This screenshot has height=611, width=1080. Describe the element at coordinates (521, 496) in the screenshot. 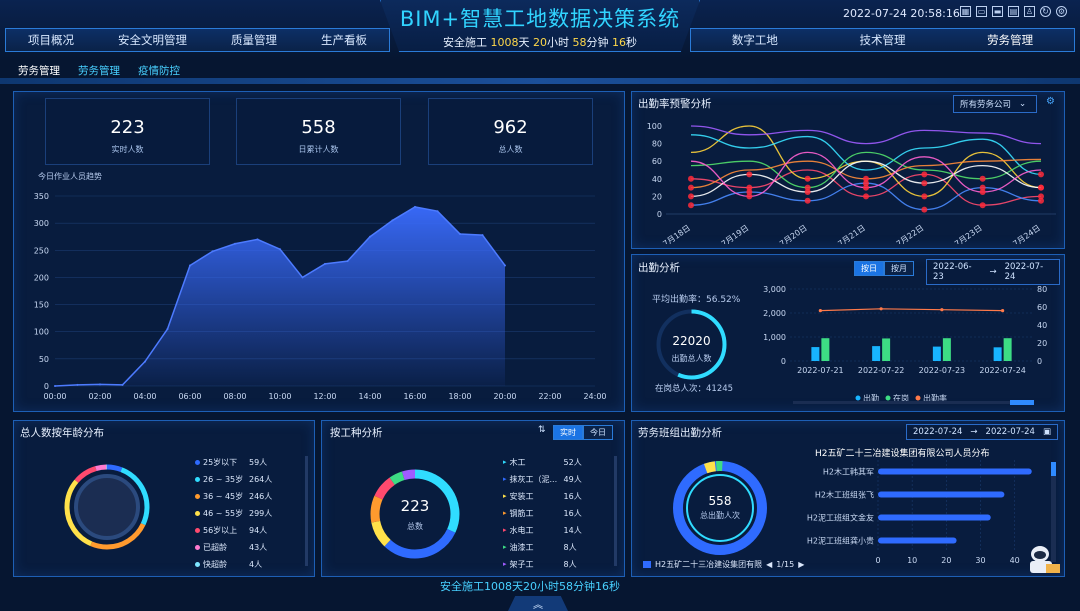

I see `legend-label: 安装工` at that location.